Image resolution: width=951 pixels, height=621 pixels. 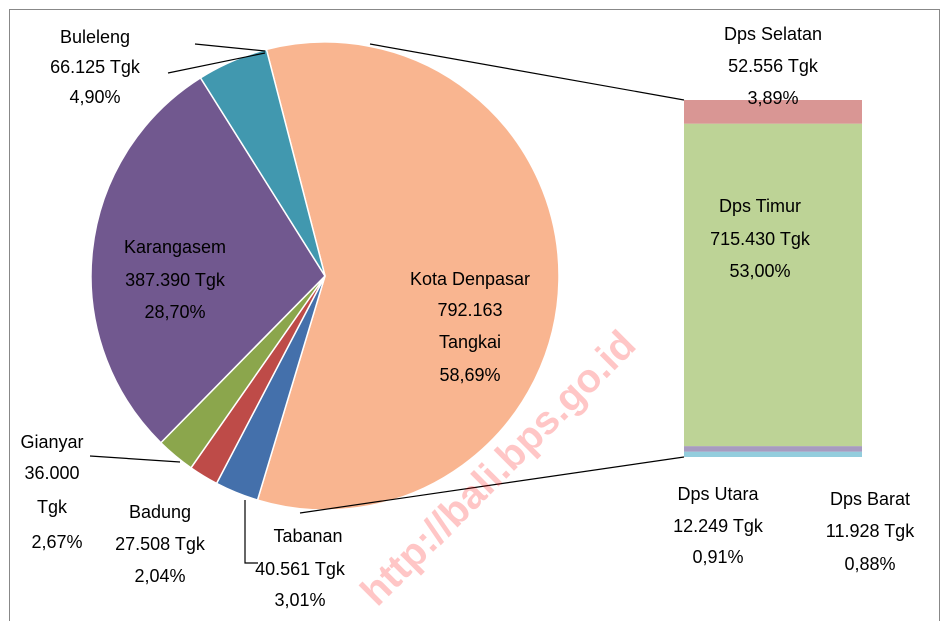 What do you see at coordinates (773, 66) in the screenshot?
I see `label: 52.556 Tgk` at bounding box center [773, 66].